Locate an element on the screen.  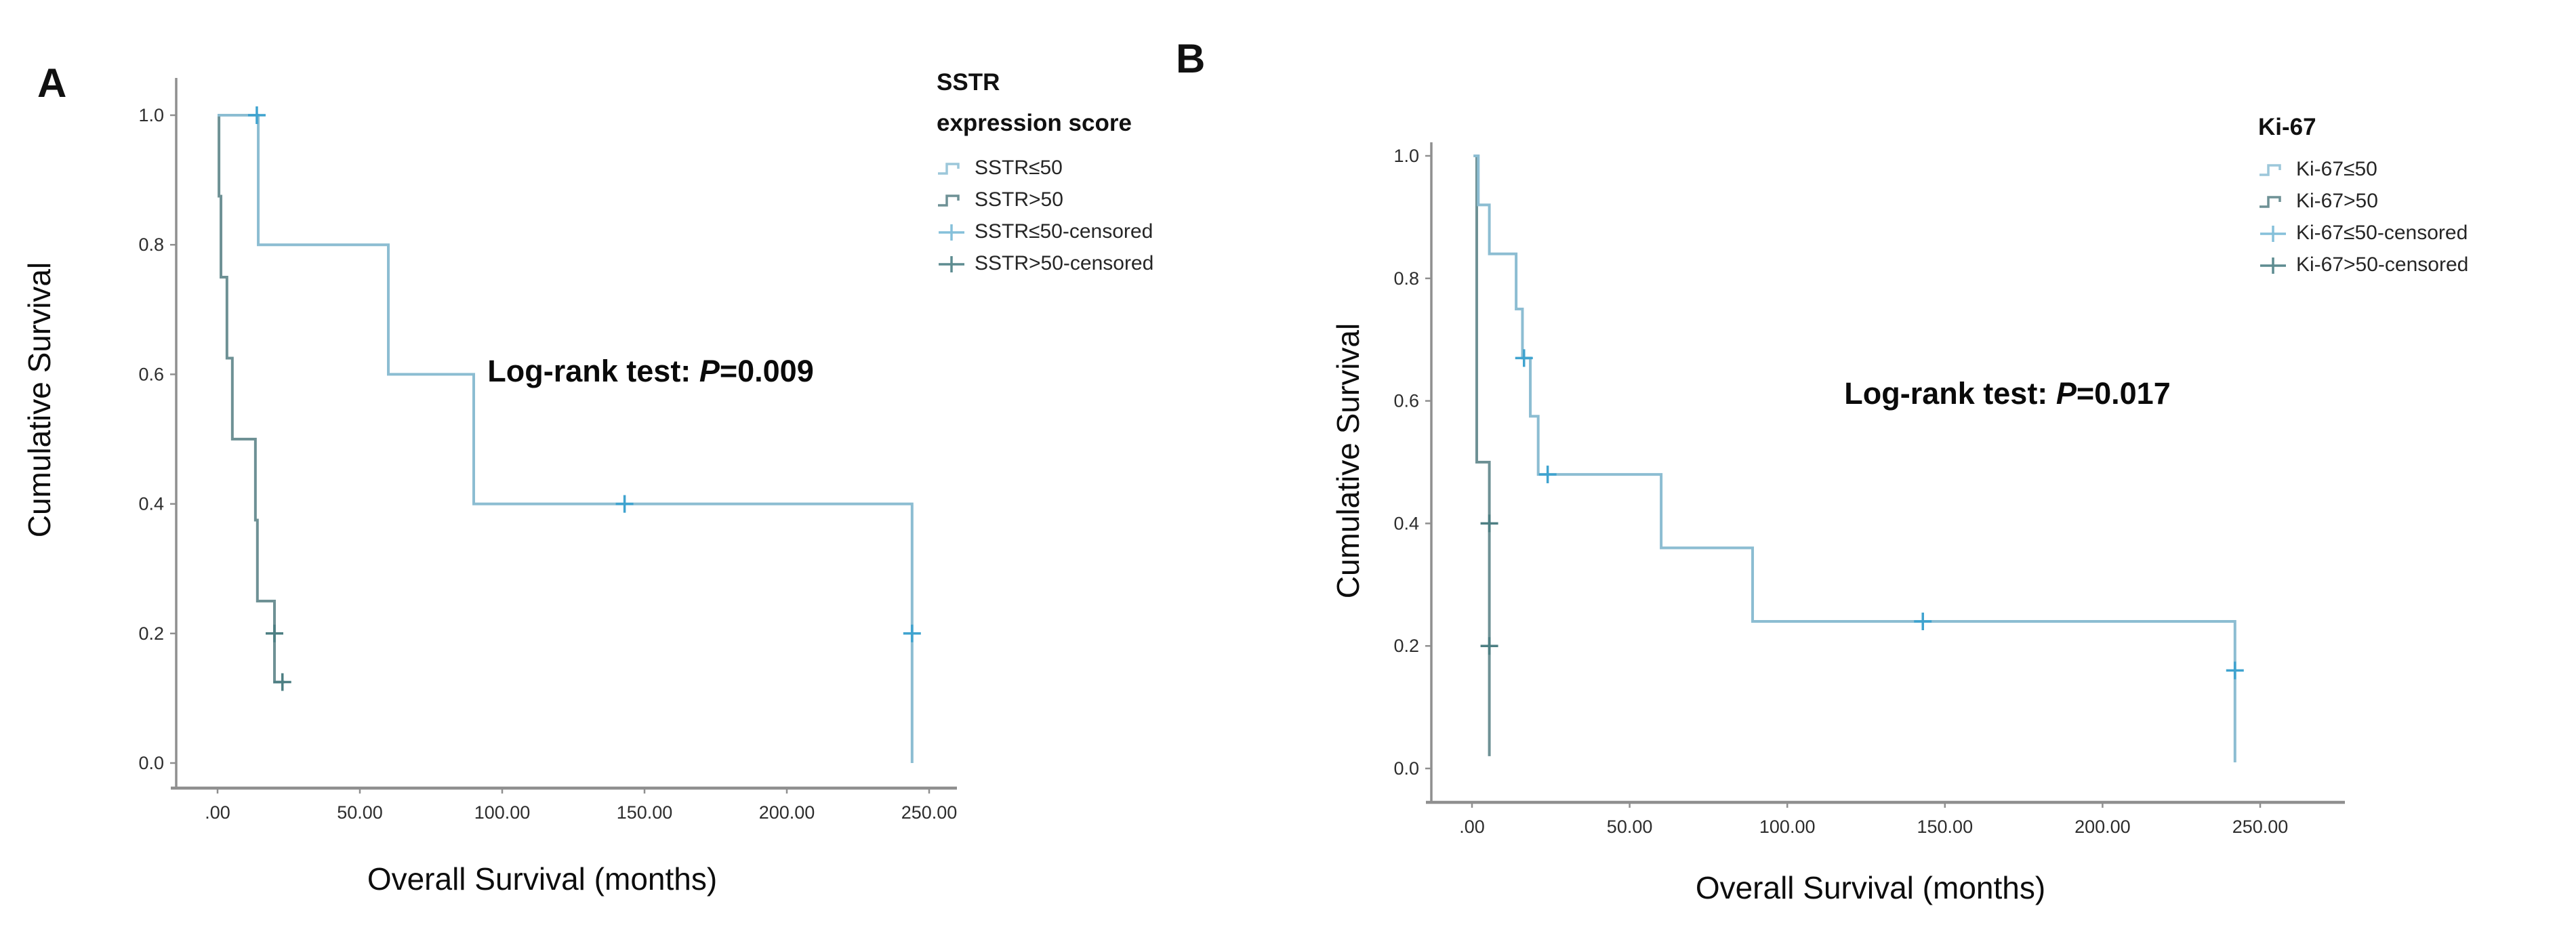
panel-a-y-axis-label: Cumulative Survival is located at coordinates (40, 400).